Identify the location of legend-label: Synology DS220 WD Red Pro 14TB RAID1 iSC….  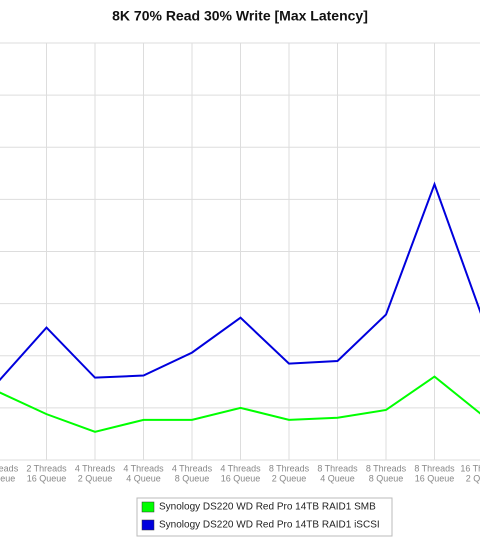
(269, 525).